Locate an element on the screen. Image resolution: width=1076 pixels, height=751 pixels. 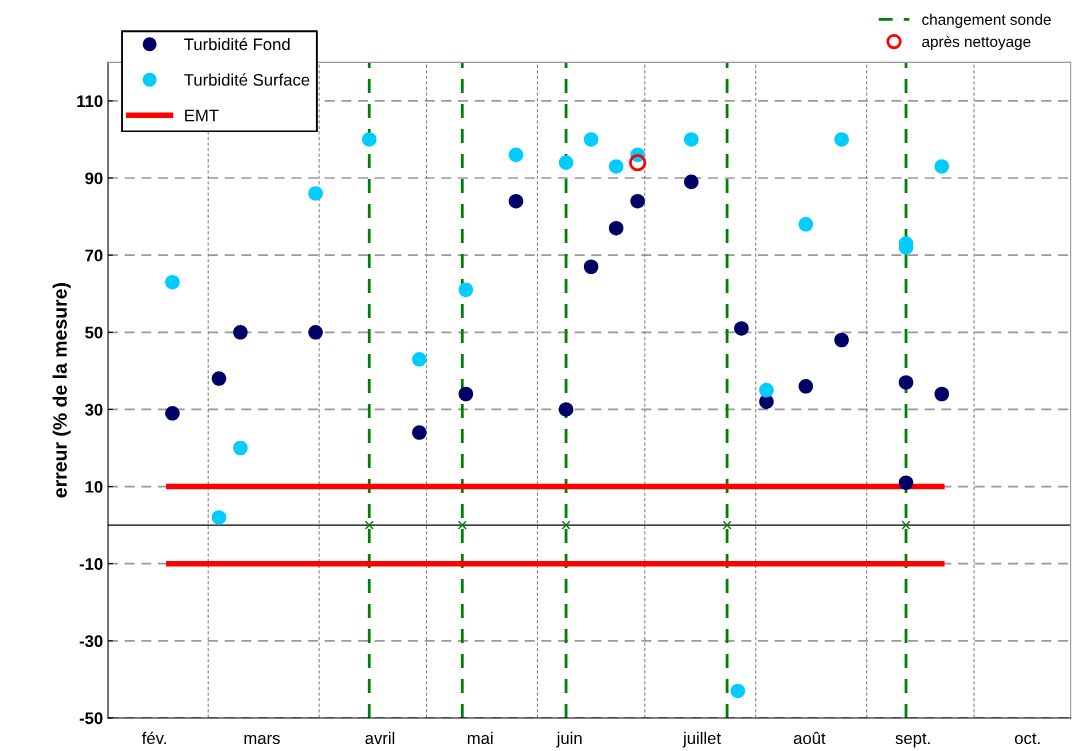
y-tick-label: 30 is located at coordinates (94, 409).